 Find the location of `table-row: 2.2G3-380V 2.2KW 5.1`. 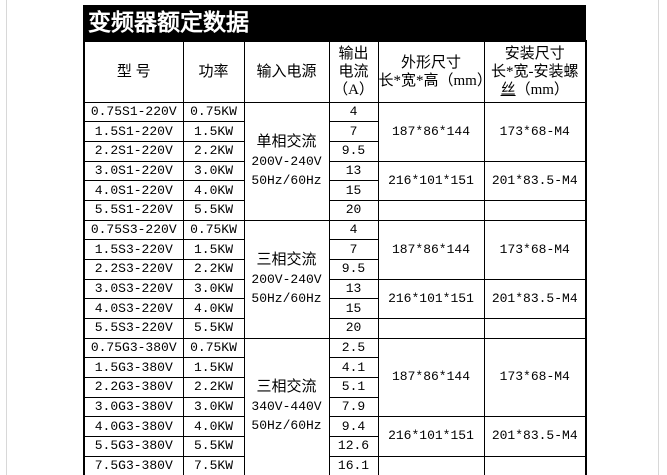

table-row: 2.2G3-380V 2.2KW 5.1 is located at coordinates (334, 387).